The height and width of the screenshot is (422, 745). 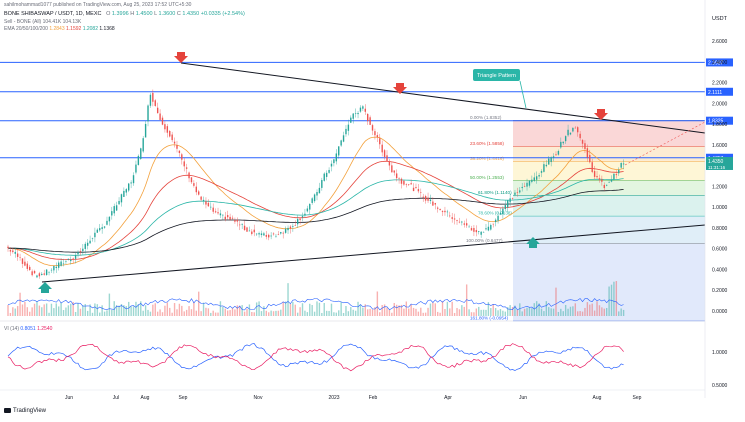 What do you see at coordinates (443, 98) in the screenshot?
I see `triangle-upper-trendline` at bounding box center [443, 98].